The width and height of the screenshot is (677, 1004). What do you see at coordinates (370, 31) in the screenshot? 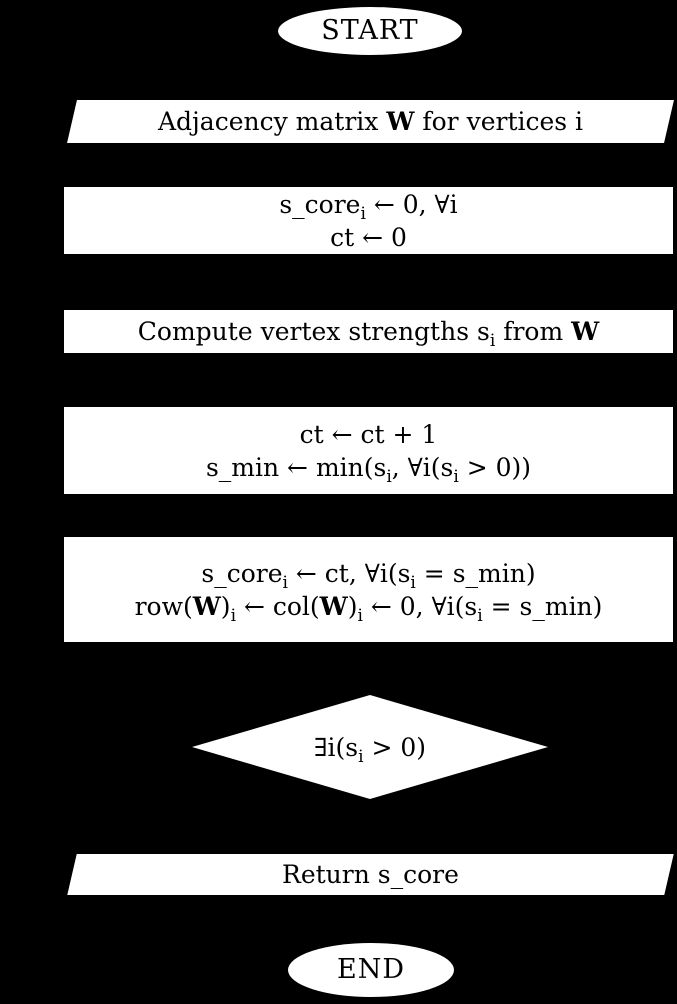
I see `start-terminator: START` at bounding box center [370, 31].